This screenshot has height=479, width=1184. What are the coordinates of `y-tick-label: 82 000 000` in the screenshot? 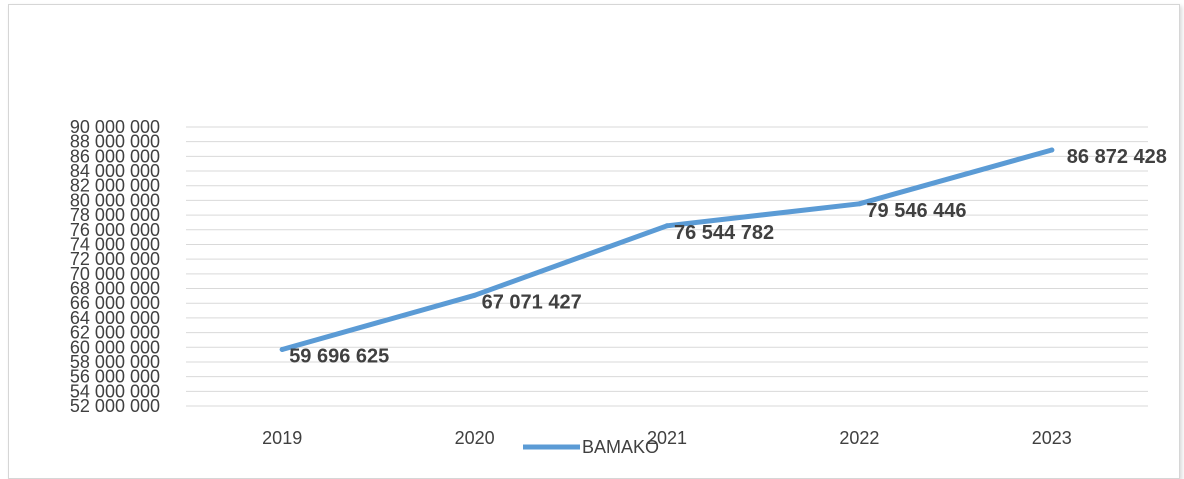 It's located at (115, 186).